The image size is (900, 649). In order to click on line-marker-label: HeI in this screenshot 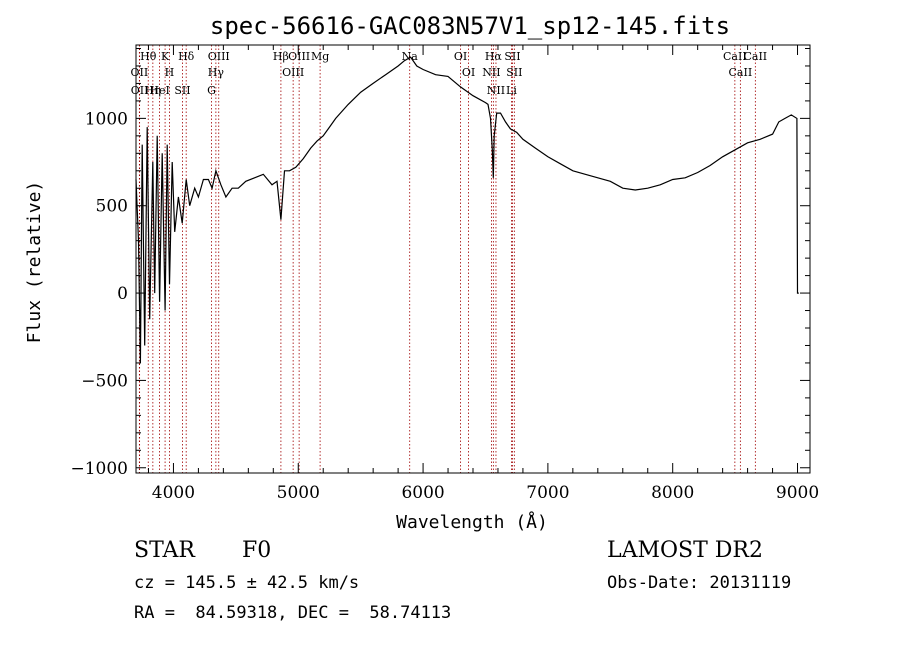, I will do `click(159, 90)`.